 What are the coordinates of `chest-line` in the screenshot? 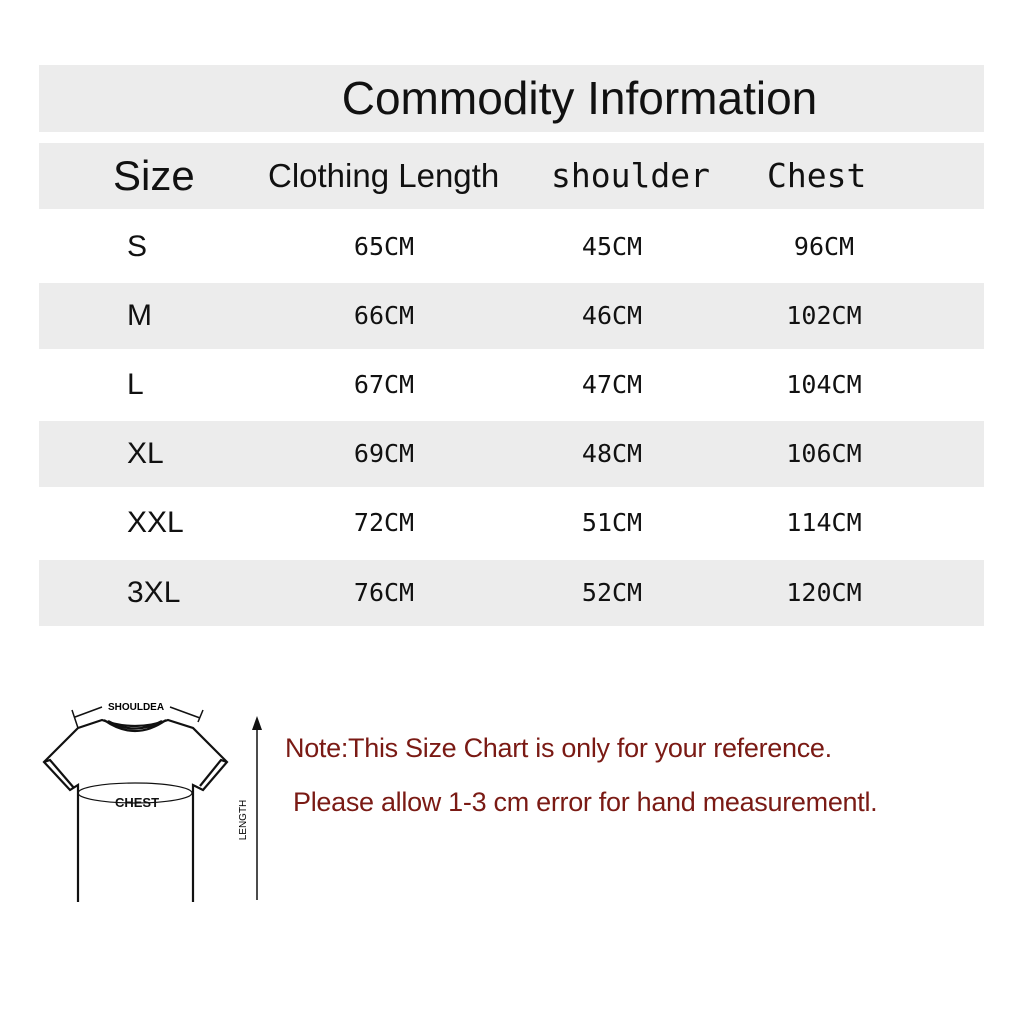 It's located at (135, 793).